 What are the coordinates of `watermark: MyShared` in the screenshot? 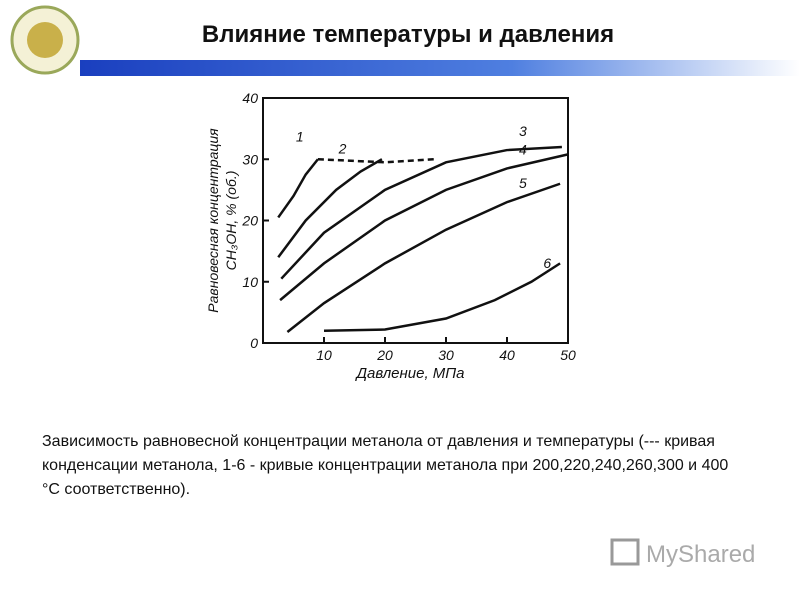 It's located at (700, 554).